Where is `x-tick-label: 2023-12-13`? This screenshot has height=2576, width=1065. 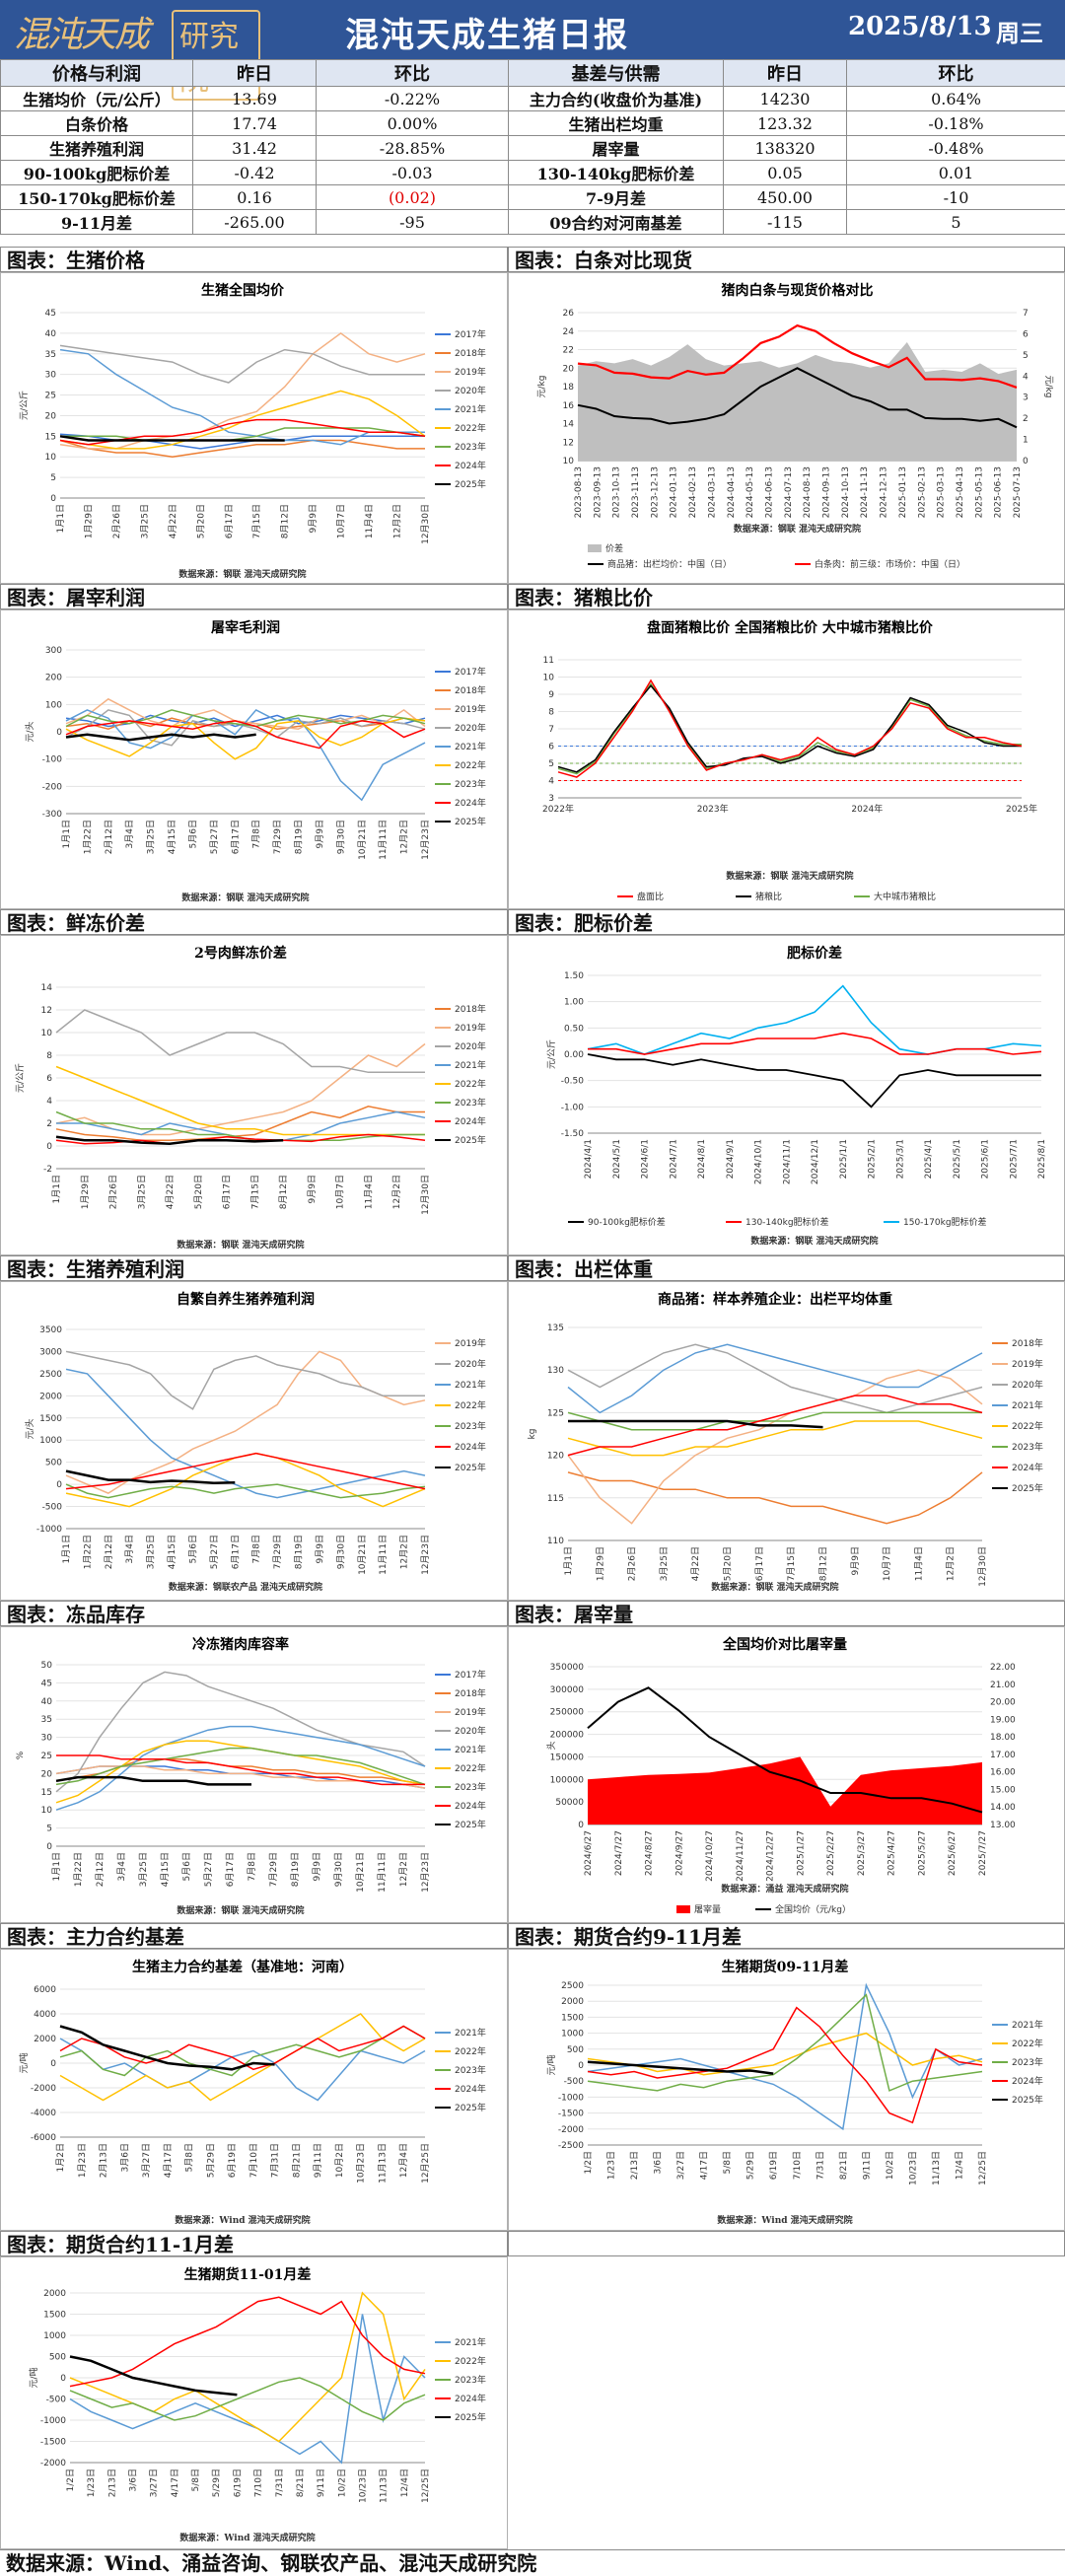
x-tick-label: 2023-12-13 is located at coordinates (655, 492).